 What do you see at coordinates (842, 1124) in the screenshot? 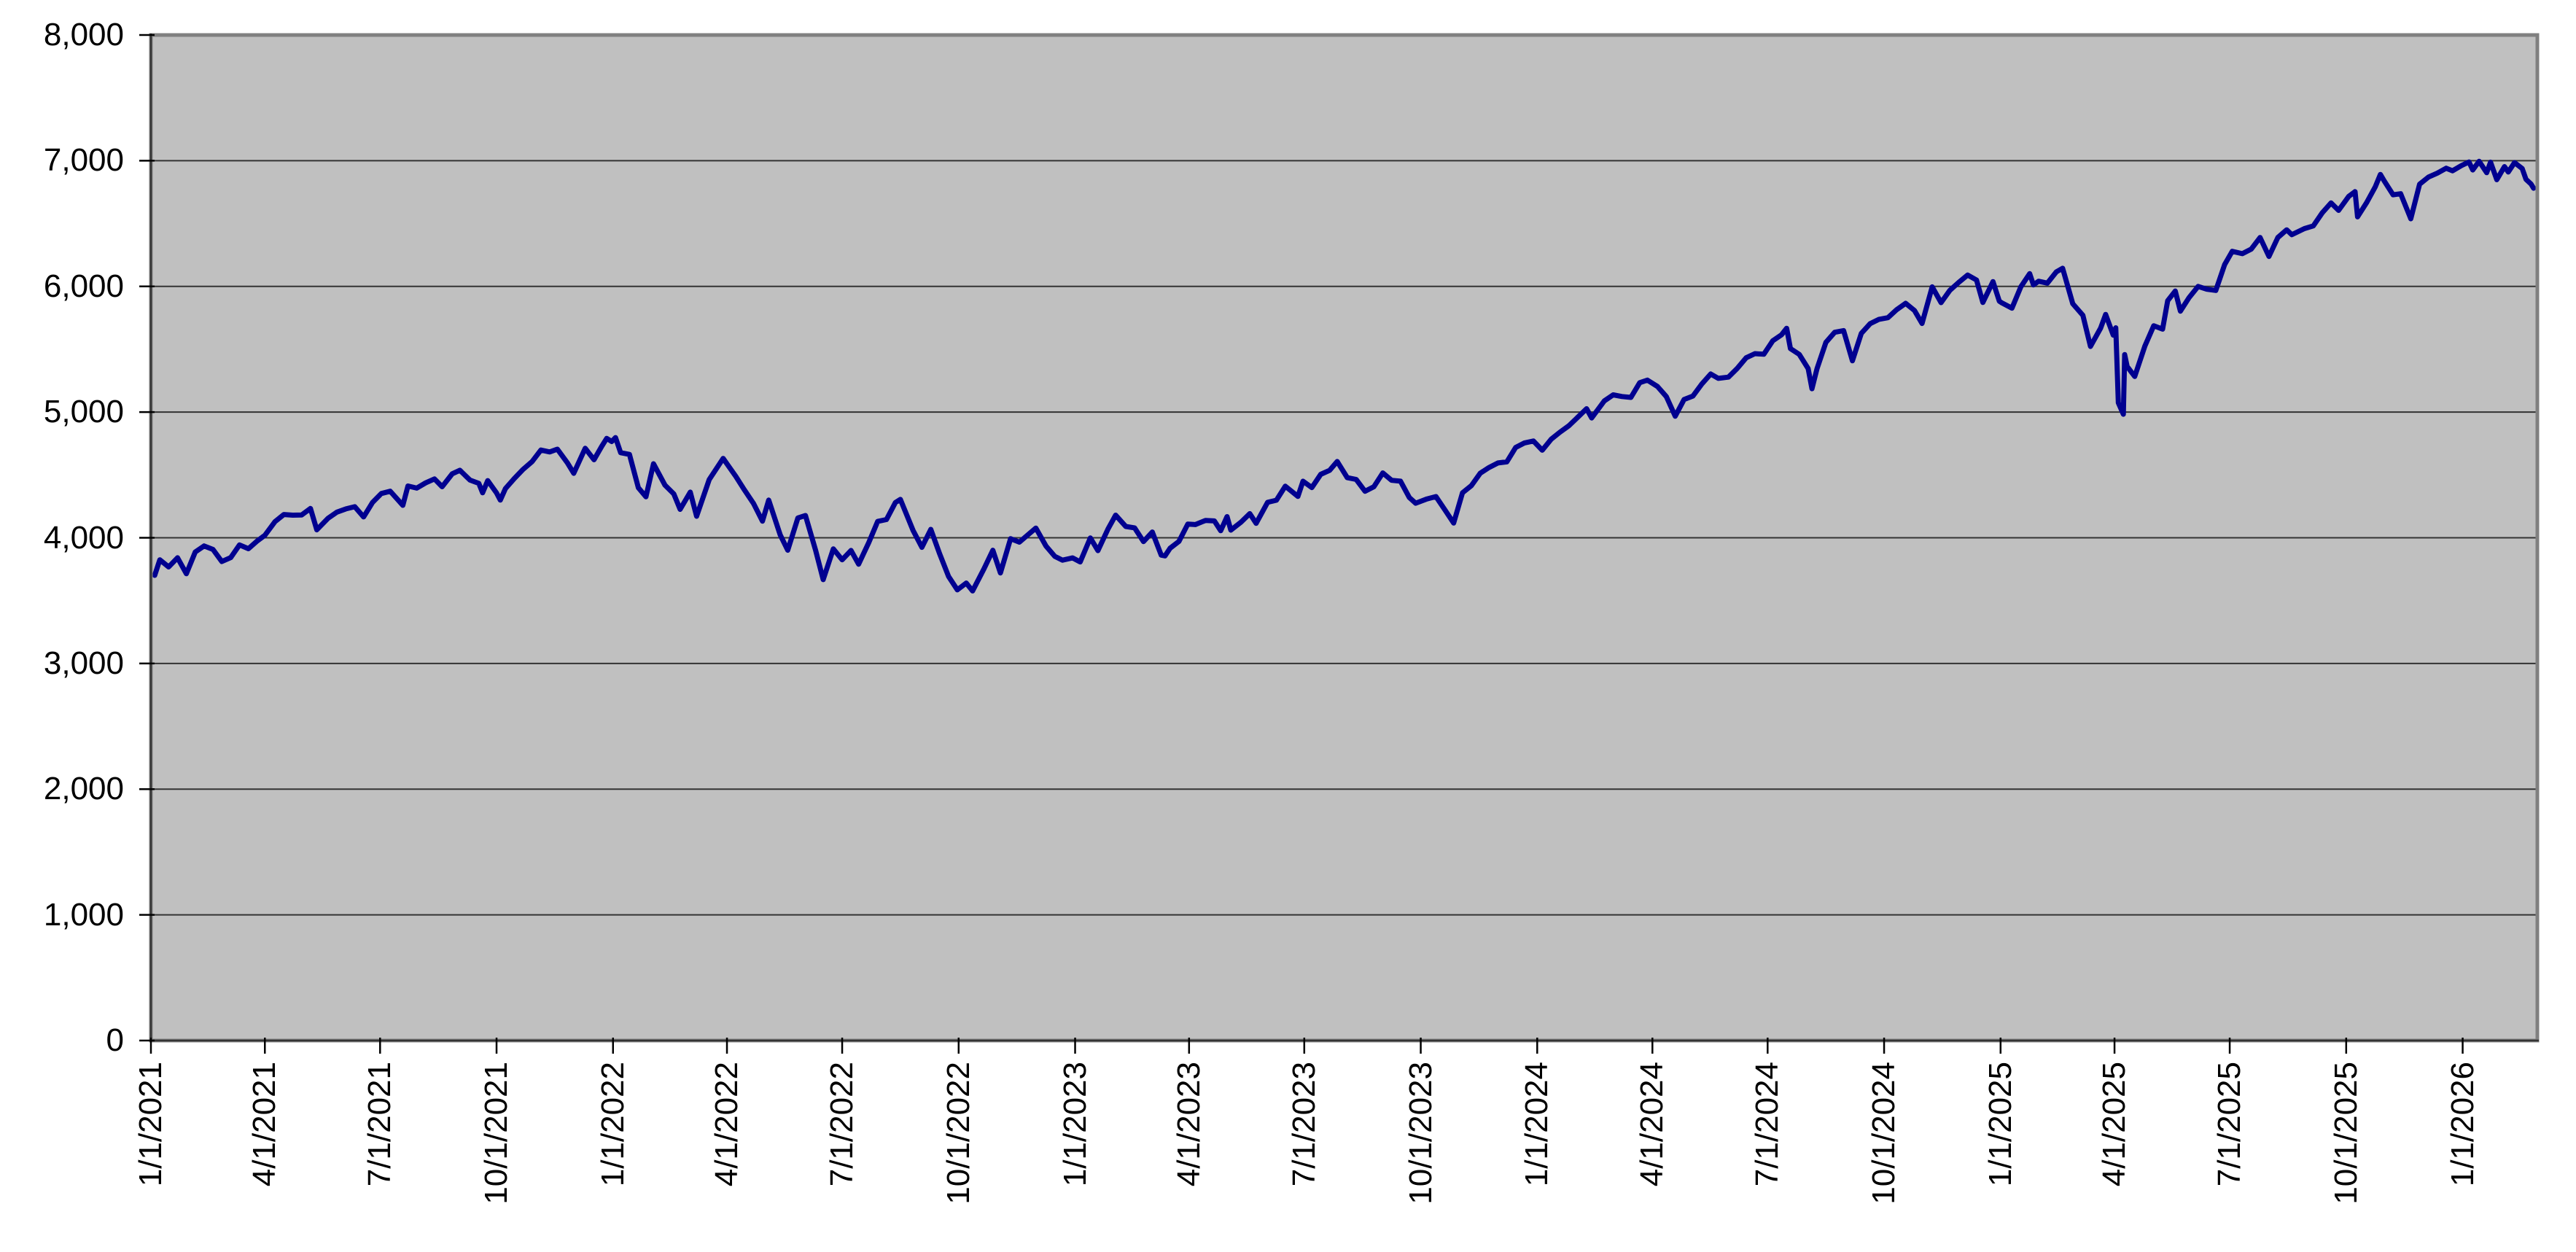
I see `x-axis-label-text: 7/1/2022` at bounding box center [842, 1124].